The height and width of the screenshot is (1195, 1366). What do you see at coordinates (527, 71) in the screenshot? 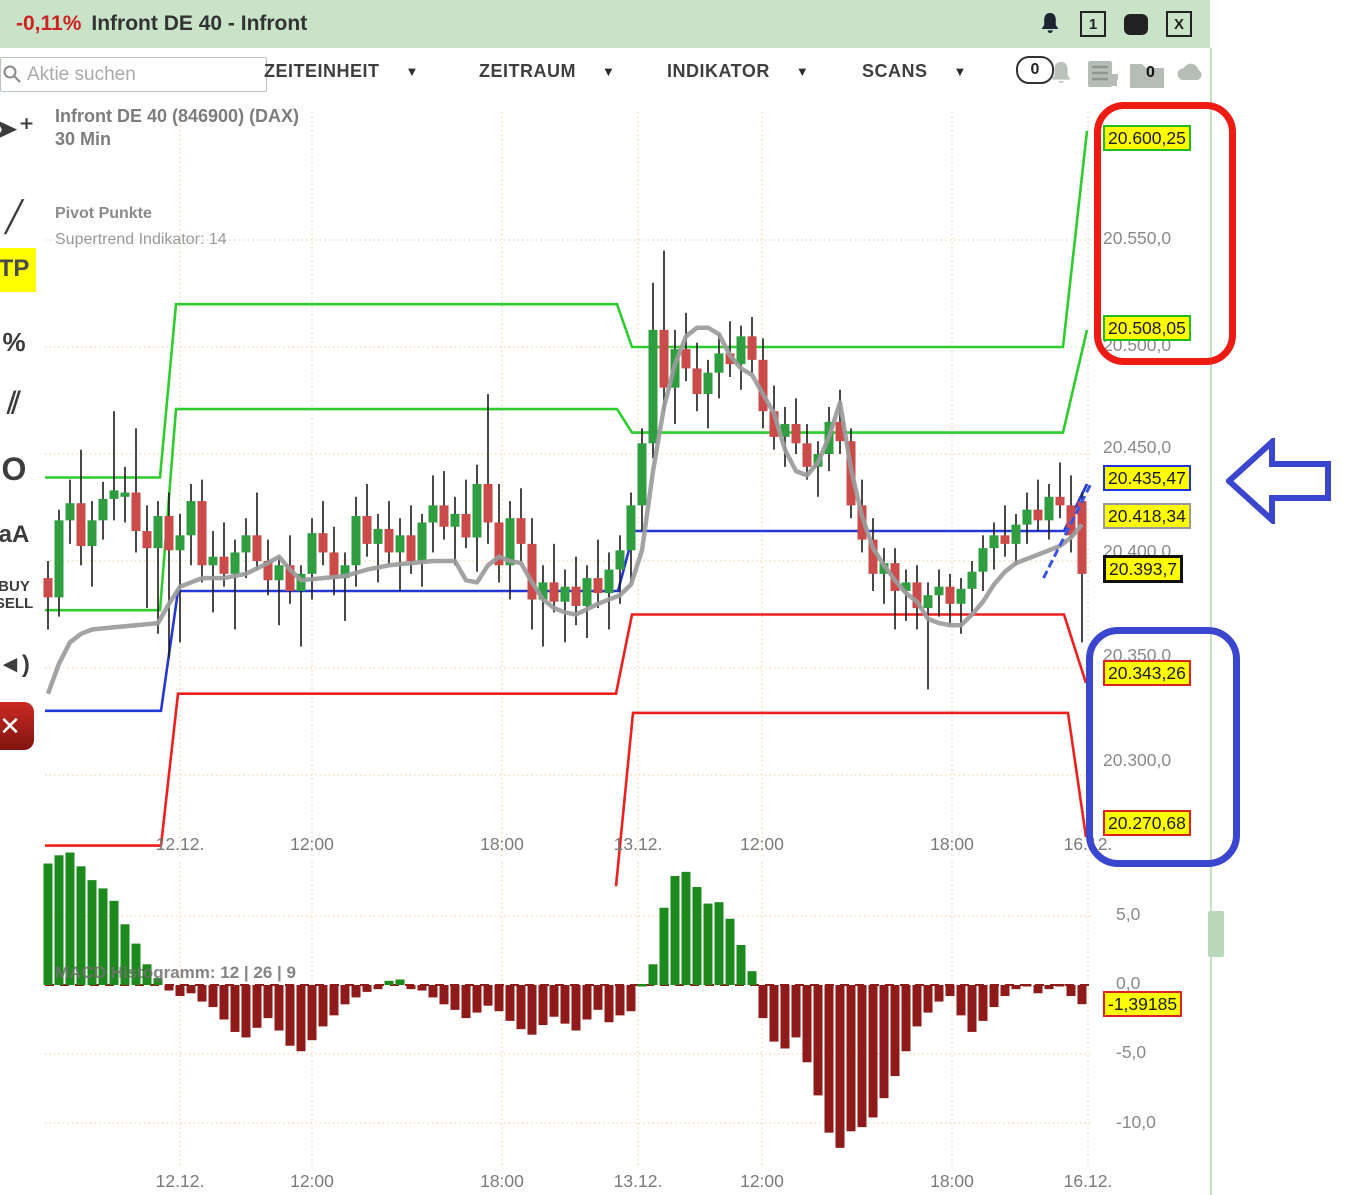
I see `menu-label: ZEITRAUM` at bounding box center [527, 71].